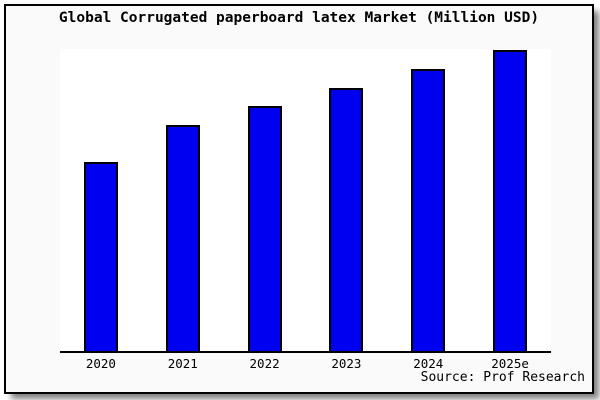  I want to click on x-axis-labels: 2020 2021 2022 2023 2024 2025e, so click(305, 364).